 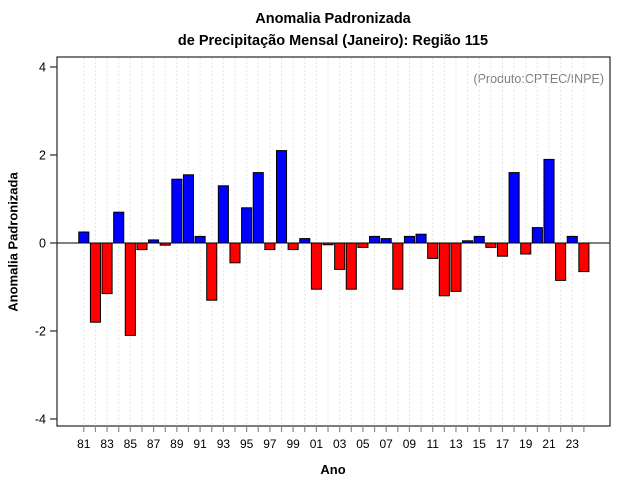 I want to click on x-tick-label-81: 81, so click(x=84, y=444).